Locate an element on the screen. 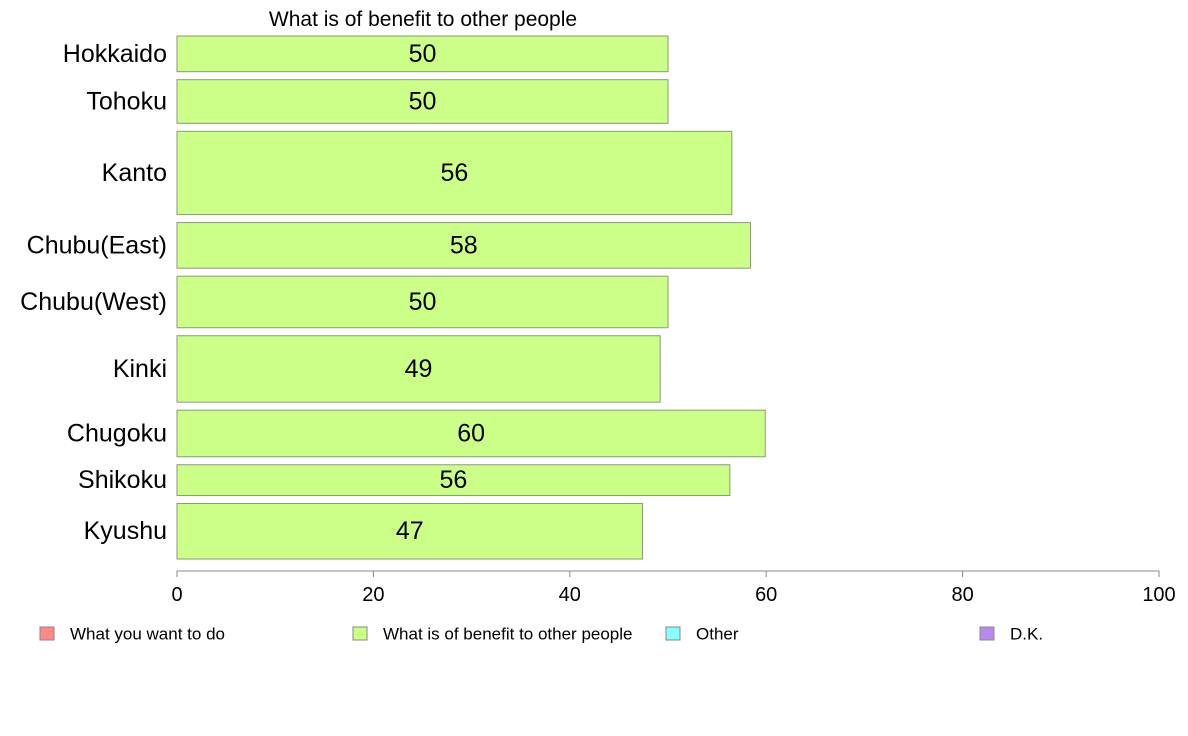 Image resolution: width=1188 pixels, height=736 pixels. x-tick-label: 100 is located at coordinates (1158, 595).